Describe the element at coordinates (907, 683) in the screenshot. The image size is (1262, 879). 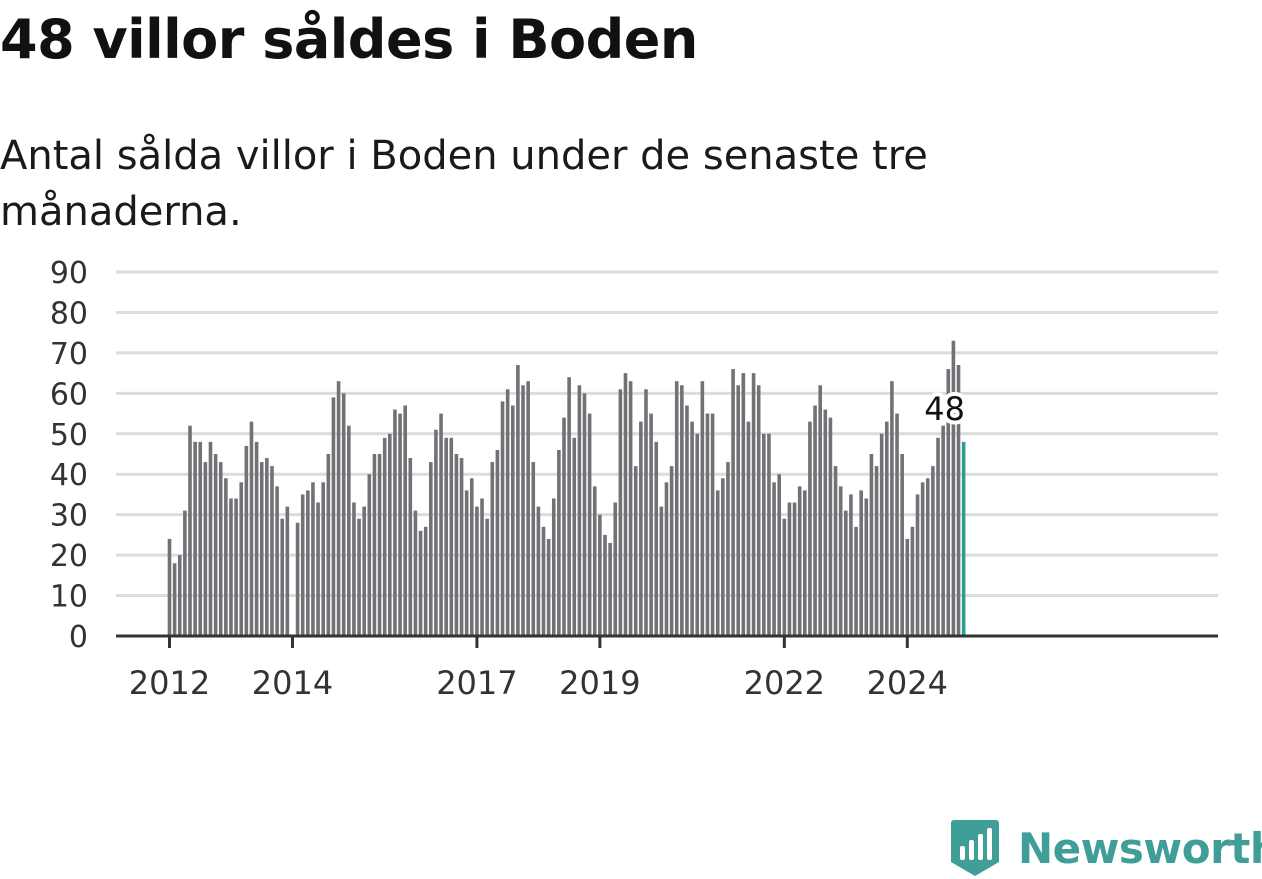
I see `x-tick-label: 2024` at that location.